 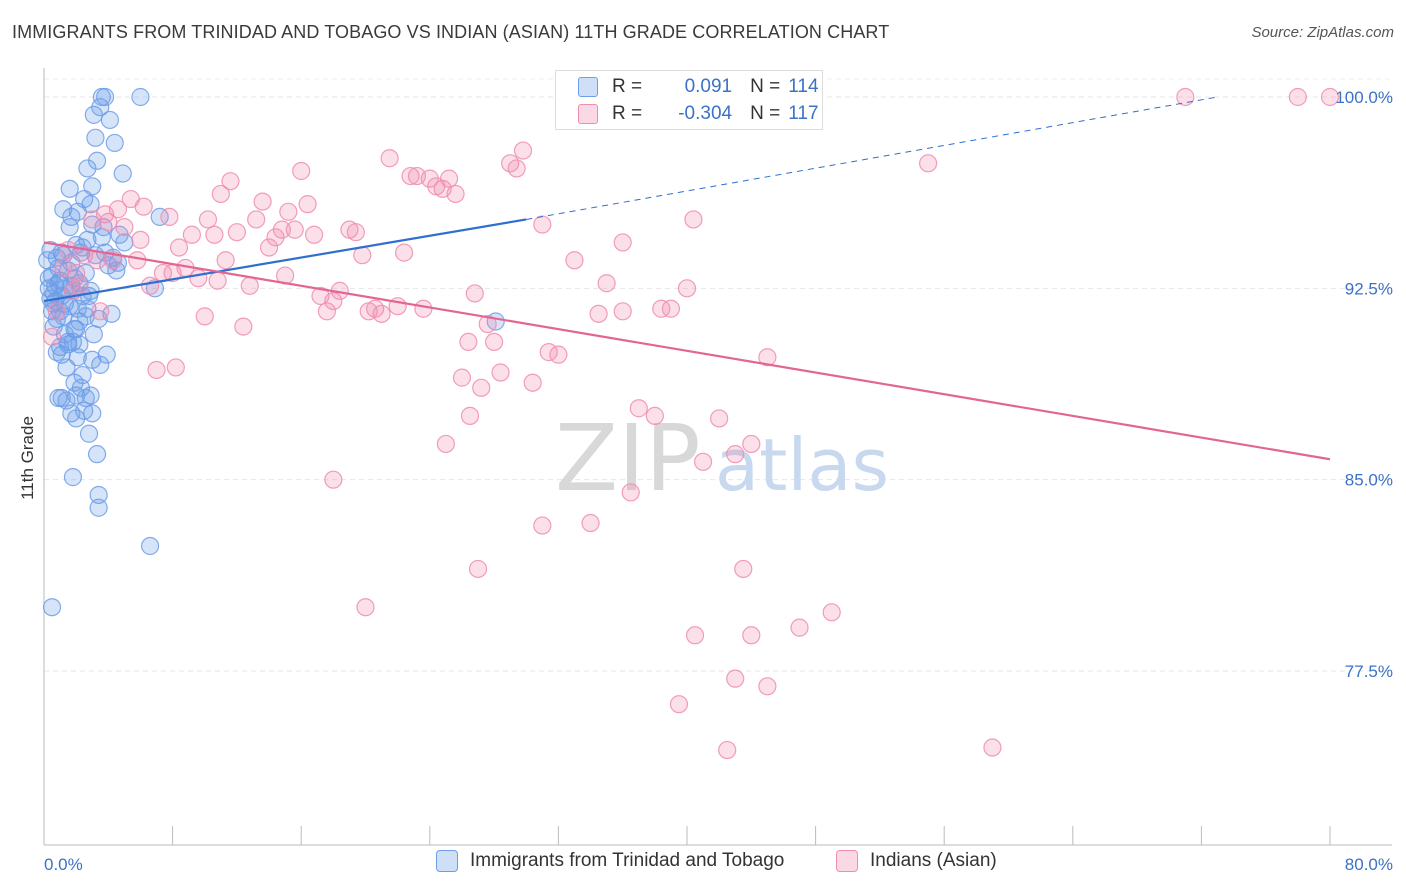 What do you see at coordinates (63, 864) in the screenshot?
I see `x-tick-label: 0.0%` at bounding box center [63, 864].